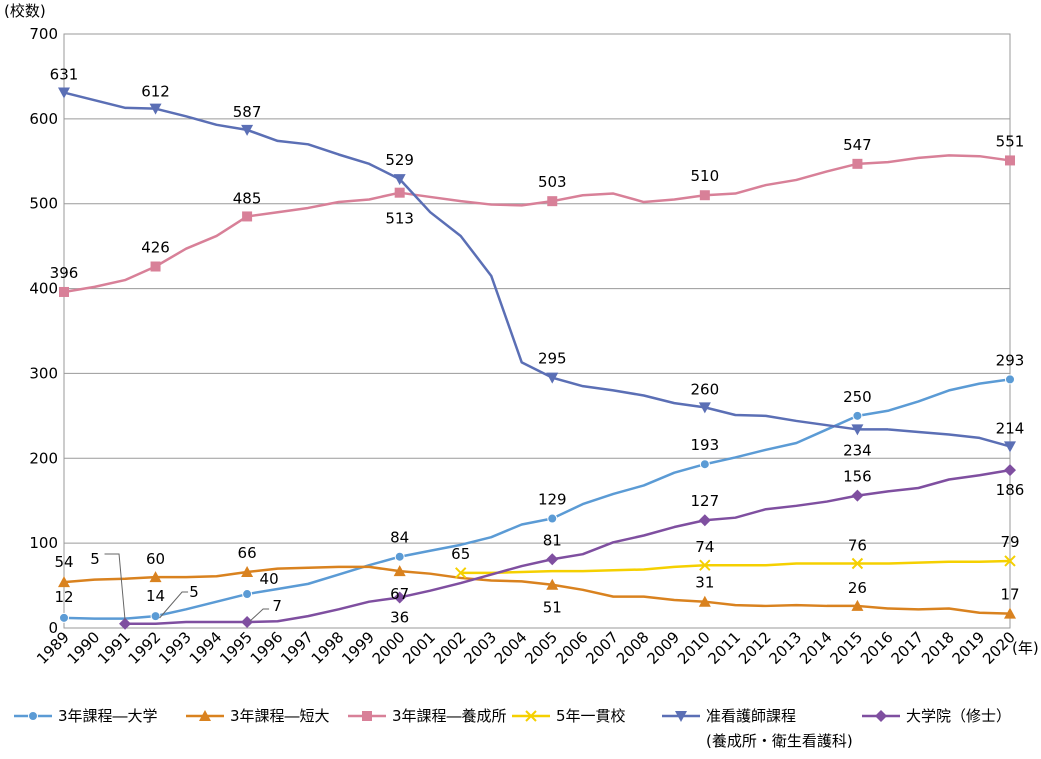 This screenshot has height=759, width=1041. Describe the element at coordinates (155, 596) in the screenshot. I see `data-label: 14` at that location.